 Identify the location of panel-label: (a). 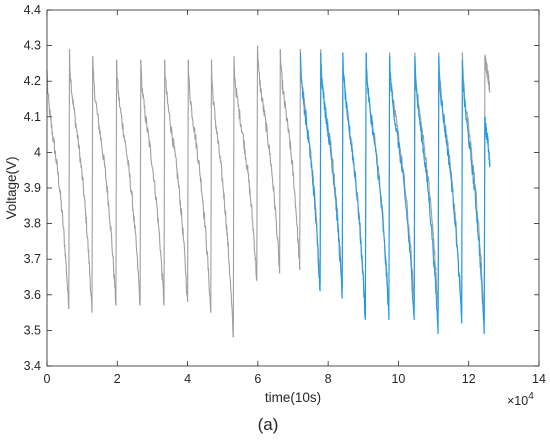
(268, 424).